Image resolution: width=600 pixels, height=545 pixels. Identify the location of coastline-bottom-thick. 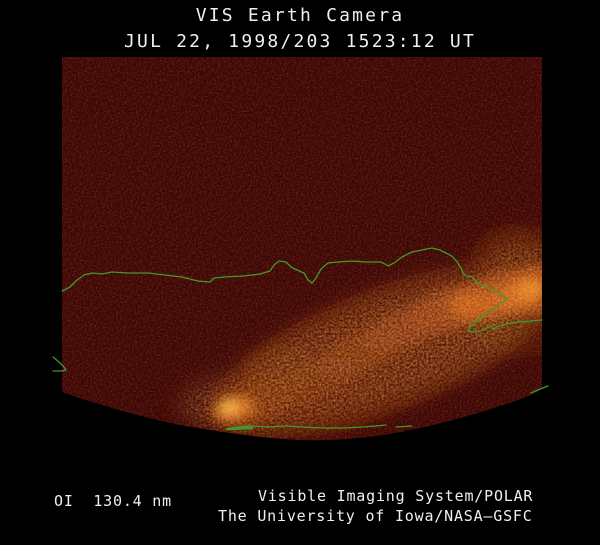
(240, 428).